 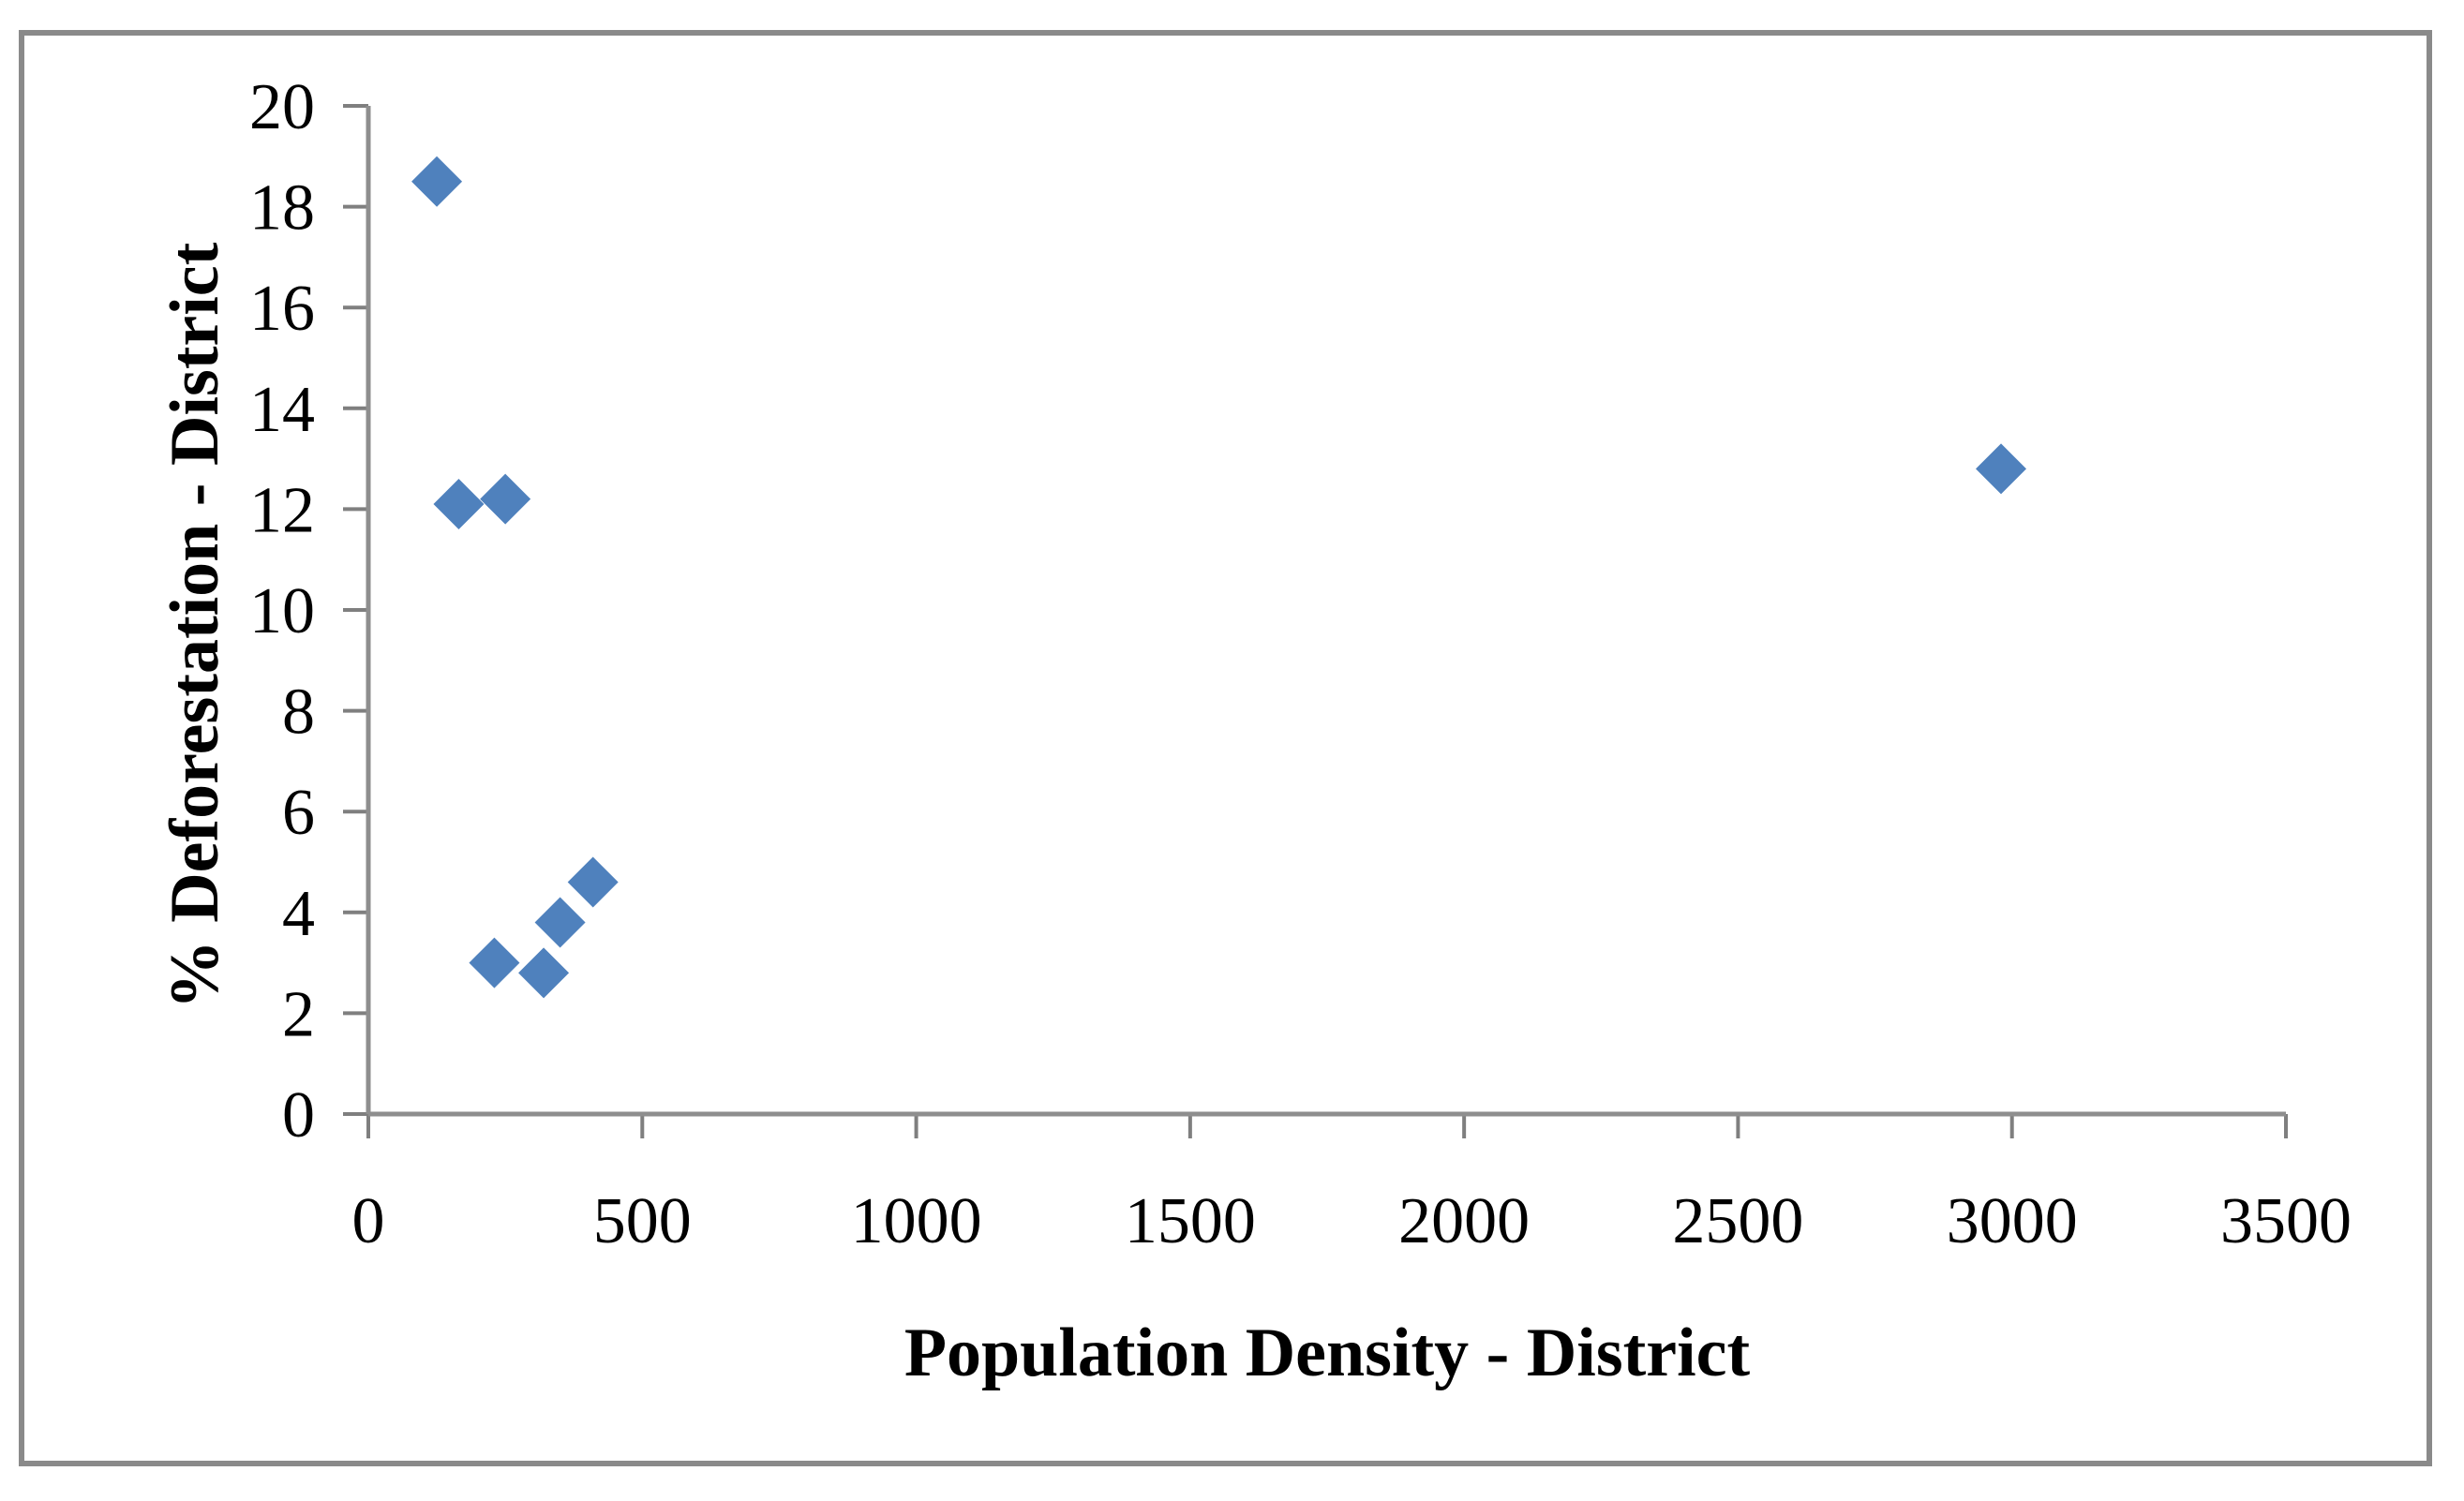 What do you see at coordinates (1464, 1221) in the screenshot?
I see `x-axis-tick-label: 2000` at bounding box center [1464, 1221].